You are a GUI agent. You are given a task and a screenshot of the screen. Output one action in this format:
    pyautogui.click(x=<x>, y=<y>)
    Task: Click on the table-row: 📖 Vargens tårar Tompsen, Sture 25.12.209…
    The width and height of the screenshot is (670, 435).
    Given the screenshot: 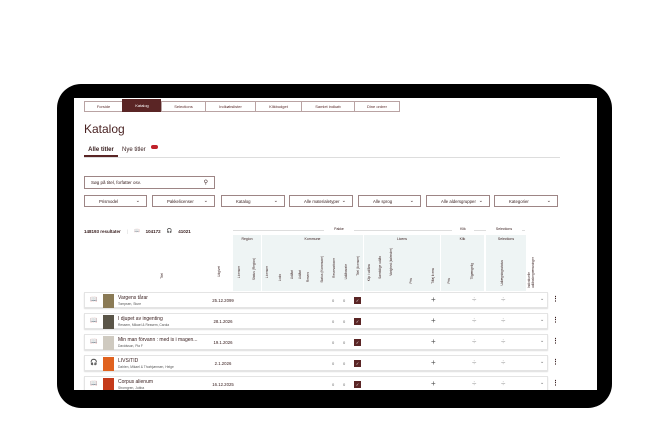 What is the action you would take?
    pyautogui.click(x=316, y=300)
    